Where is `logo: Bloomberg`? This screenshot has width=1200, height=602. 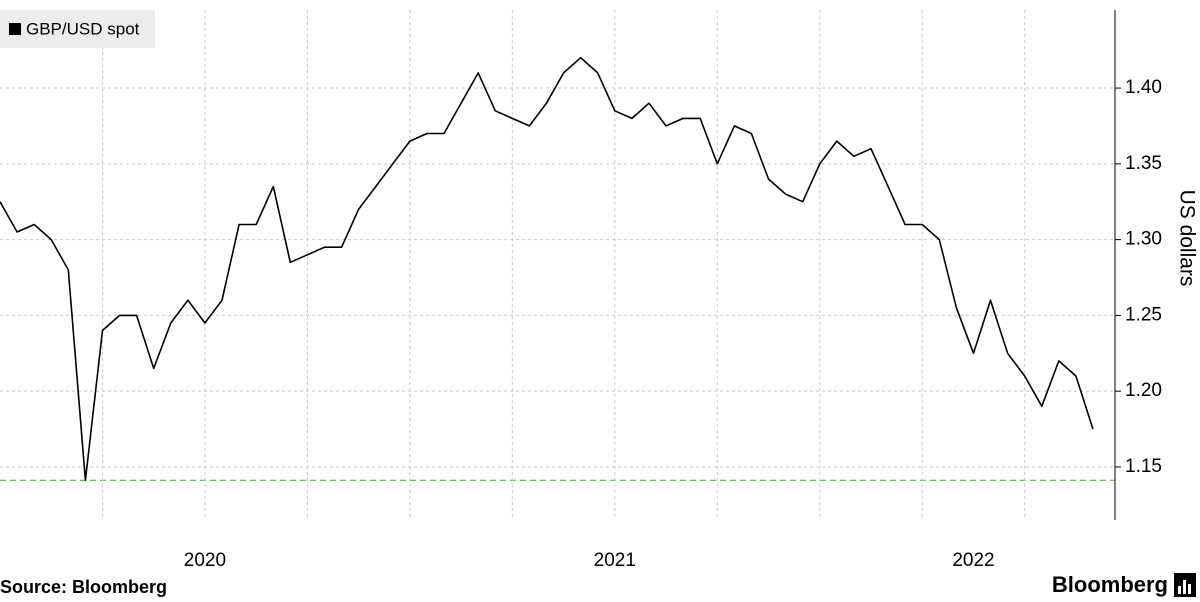
logo: Bloomberg is located at coordinates (1110, 584).